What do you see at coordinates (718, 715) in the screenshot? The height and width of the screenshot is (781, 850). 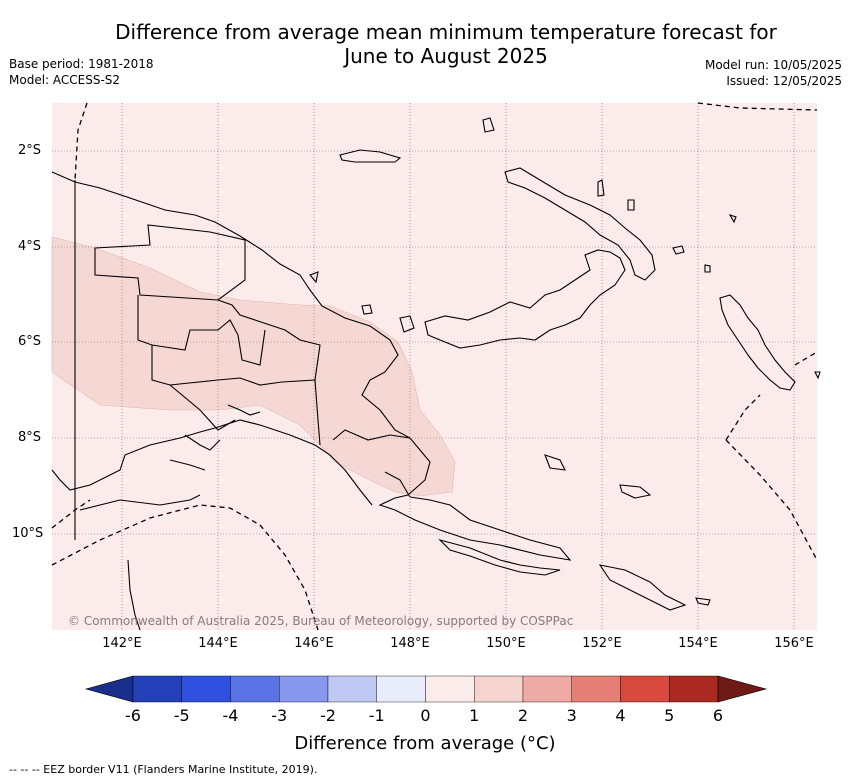 I see `colorbar-tick-label: 6` at bounding box center [718, 715].